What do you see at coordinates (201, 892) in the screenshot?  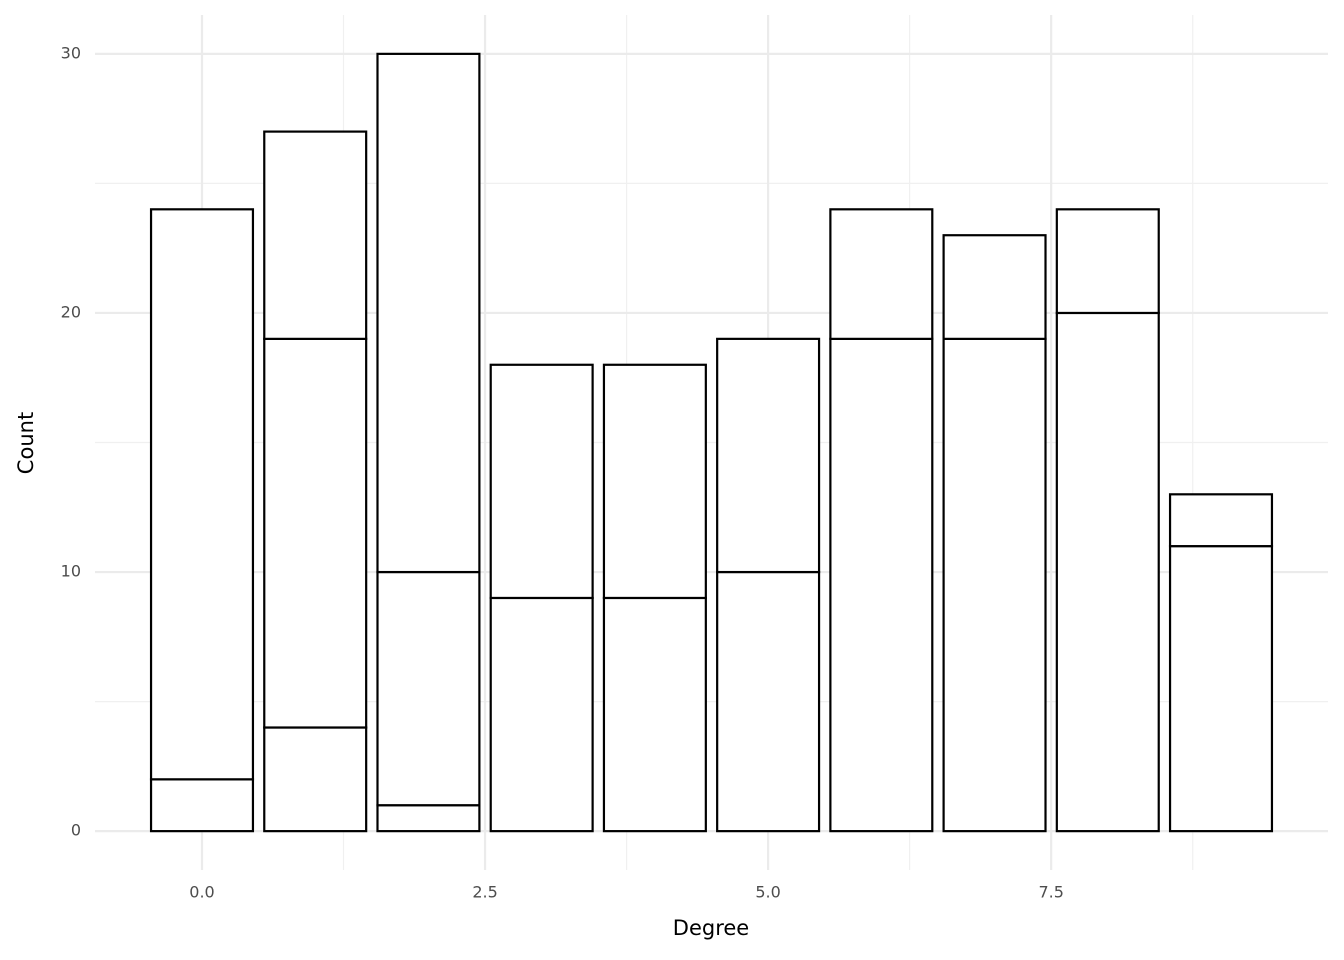 I see `x-tick-label: 0.0` at bounding box center [201, 892].